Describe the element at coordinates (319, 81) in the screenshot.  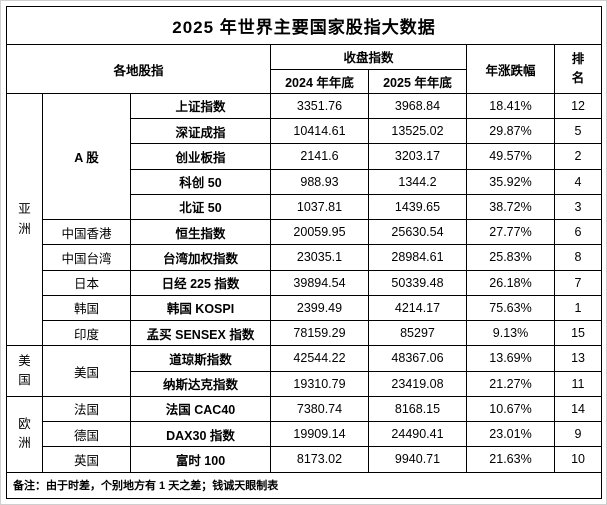
I see `header-year-2024: 2024 年年底` at that location.